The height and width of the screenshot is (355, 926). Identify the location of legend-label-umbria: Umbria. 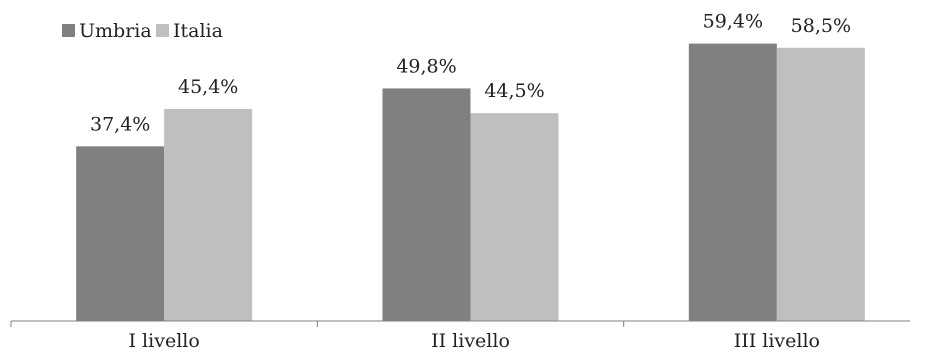
(115, 31).